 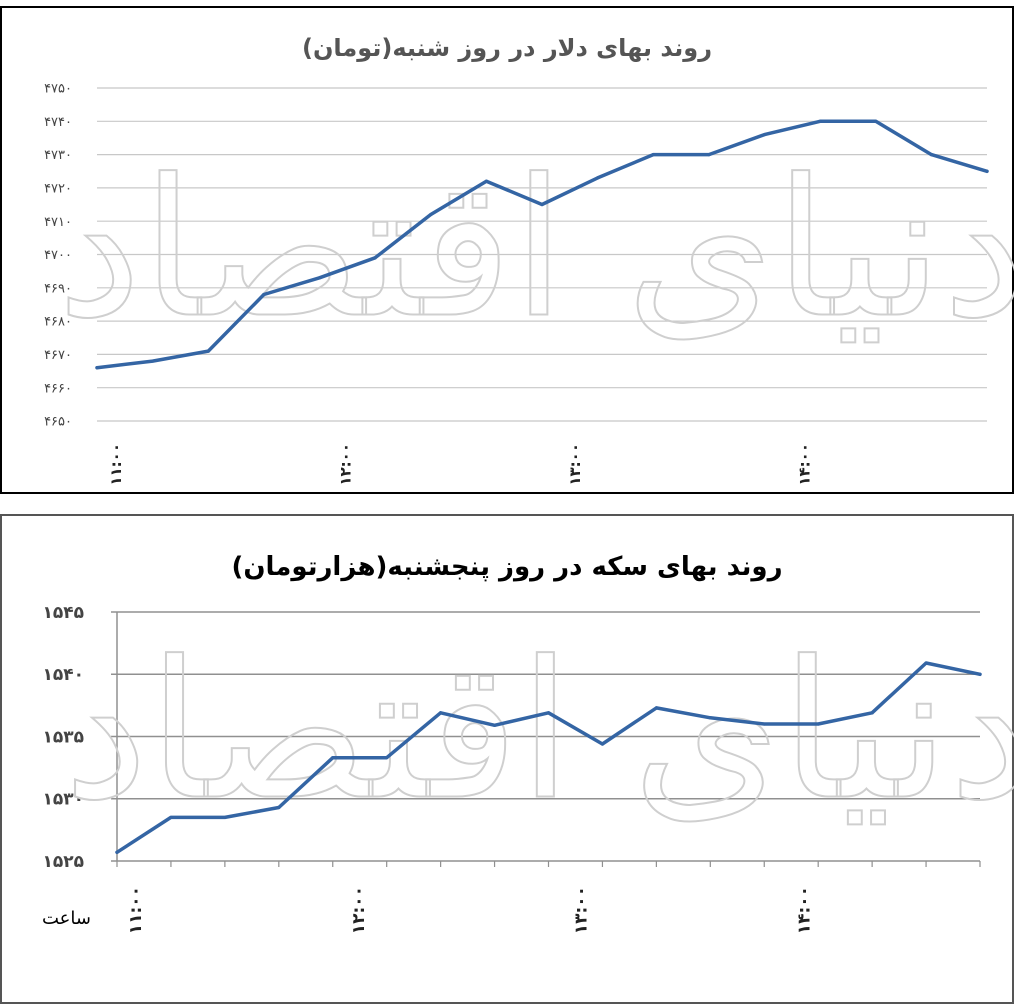 What do you see at coordinates (136, 910) in the screenshot?
I see `coin-x-tick-label: ۱۱:۰۰` at bounding box center [136, 910].